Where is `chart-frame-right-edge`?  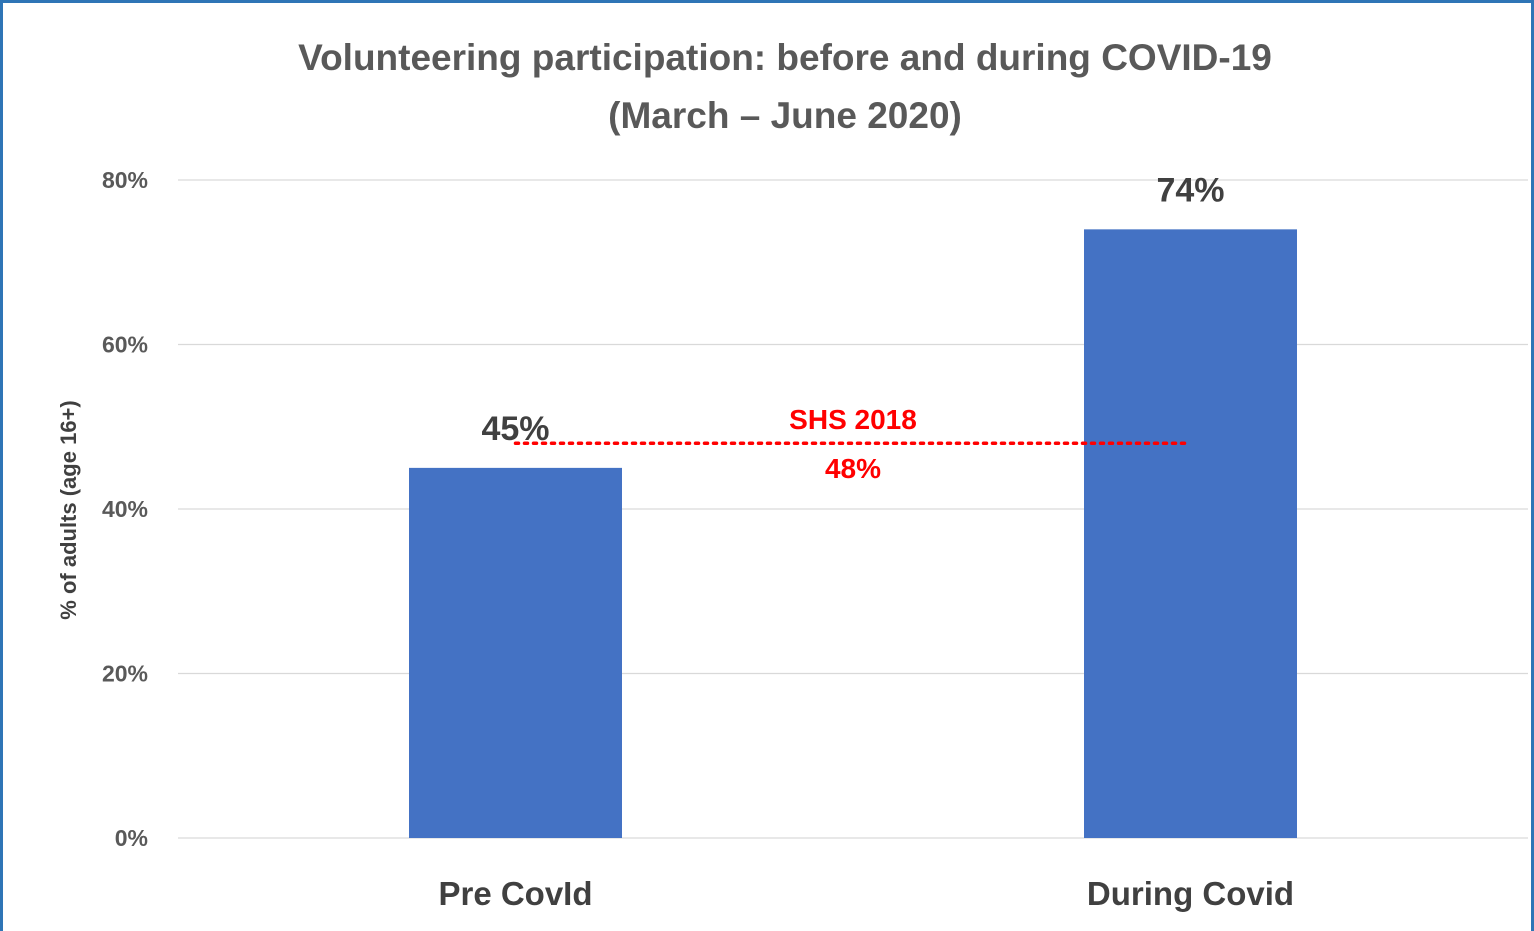 chart-frame-right-edge is located at coordinates (1532, 465).